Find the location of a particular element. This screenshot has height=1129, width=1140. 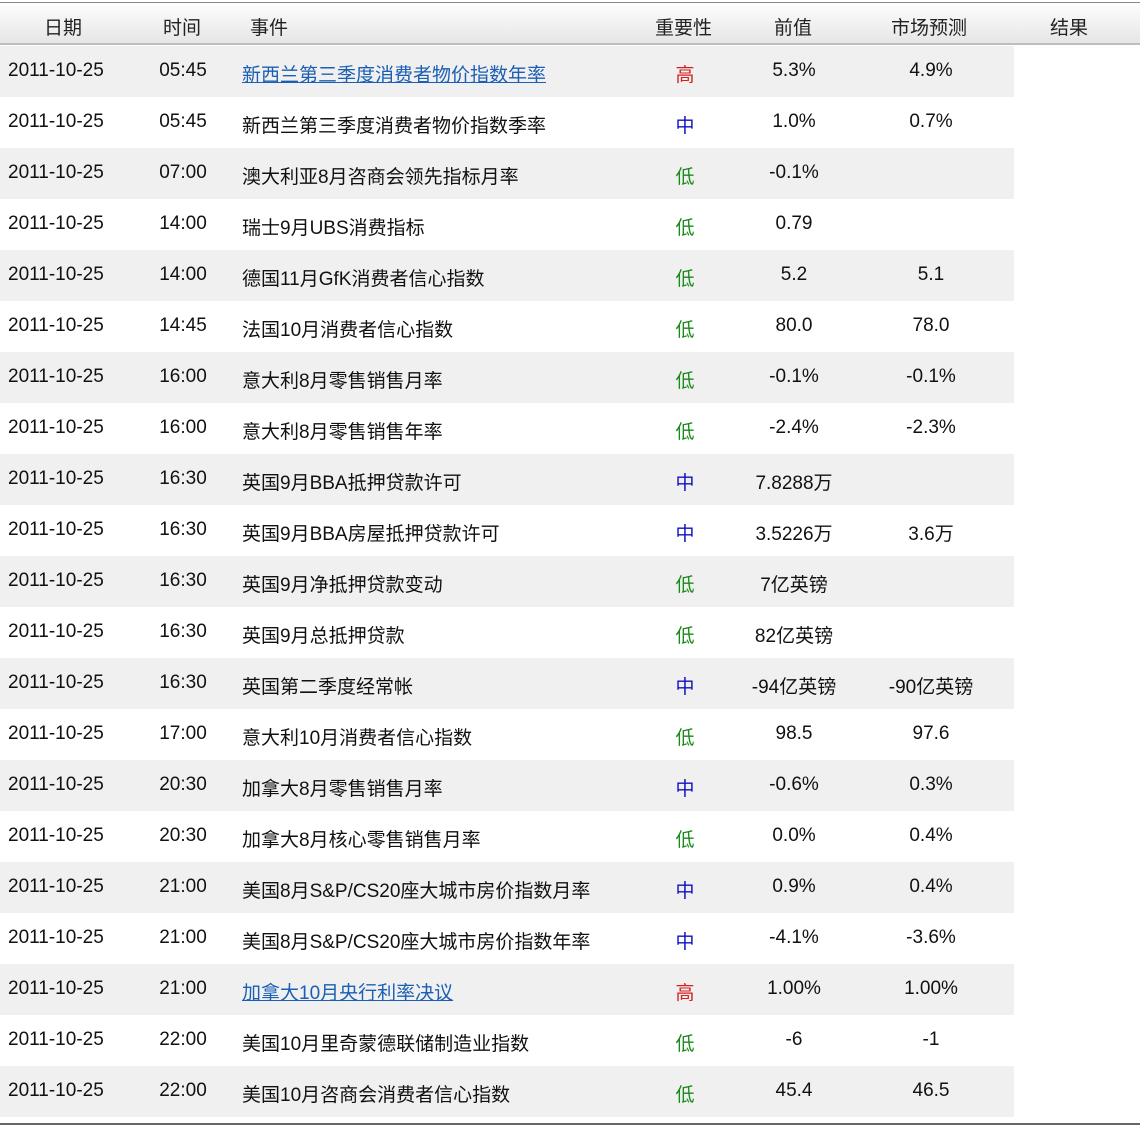

event-cell: 意大利8月零售销售月率 is located at coordinates (342, 381).